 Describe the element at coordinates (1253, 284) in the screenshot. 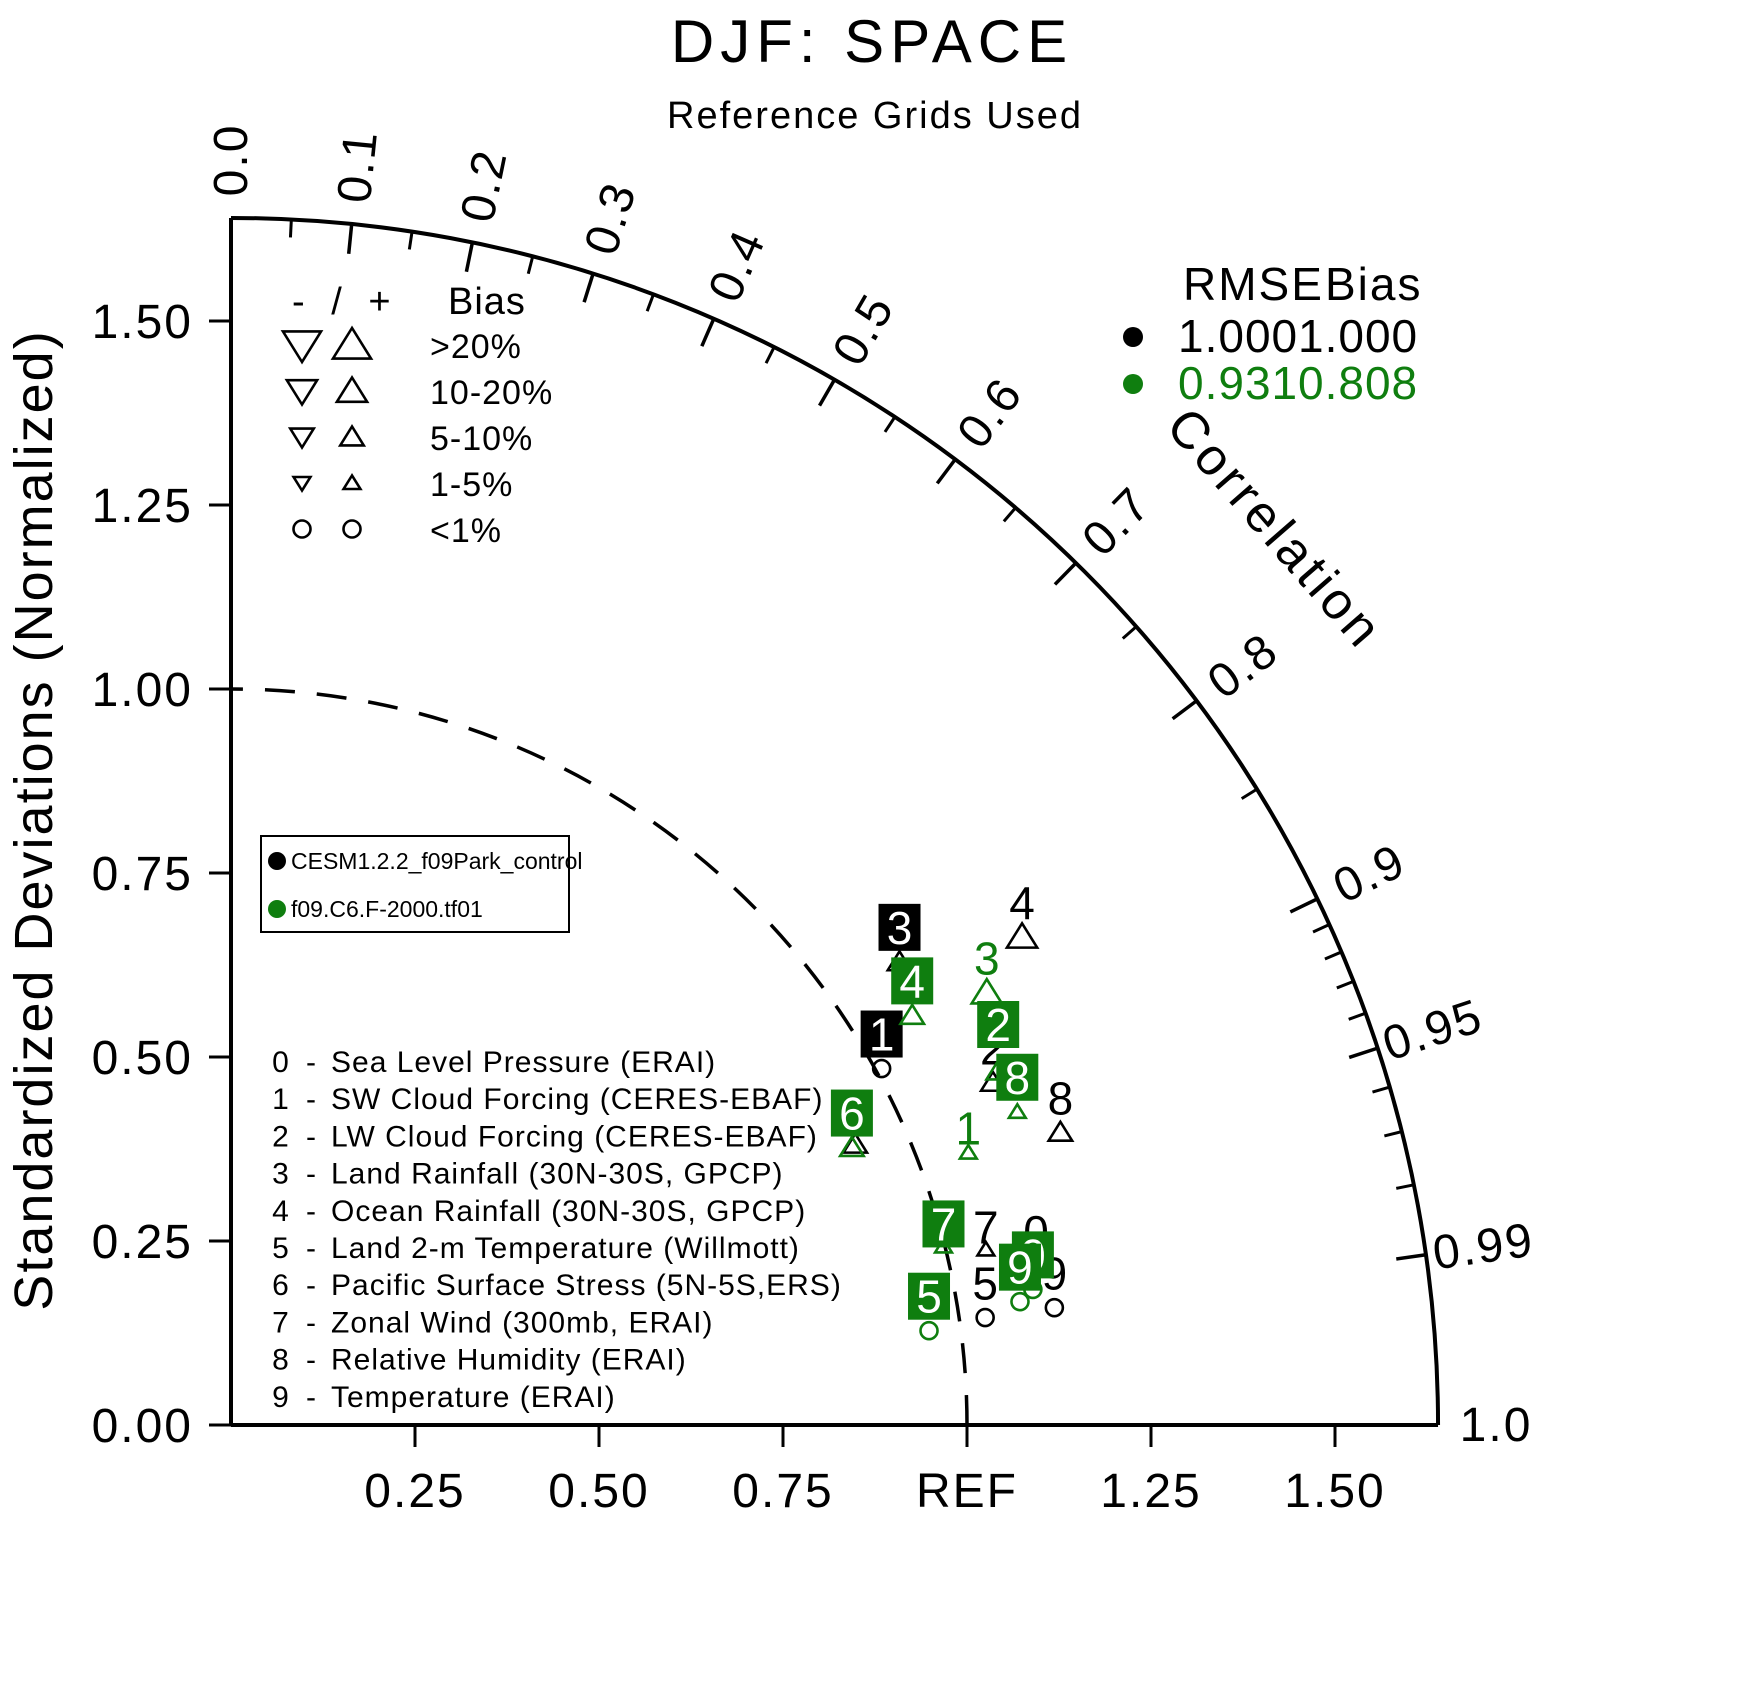

I see `rmse-header: RMSE` at that location.